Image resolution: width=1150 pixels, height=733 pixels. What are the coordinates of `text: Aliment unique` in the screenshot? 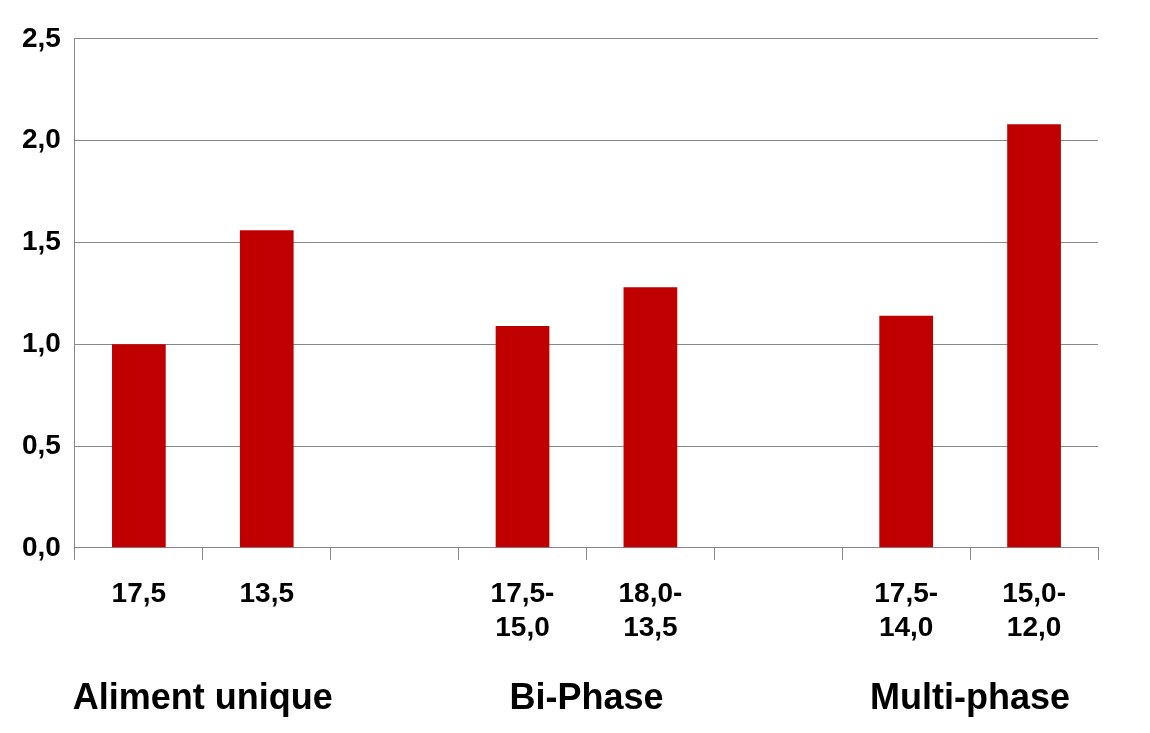 It's located at (202, 696).